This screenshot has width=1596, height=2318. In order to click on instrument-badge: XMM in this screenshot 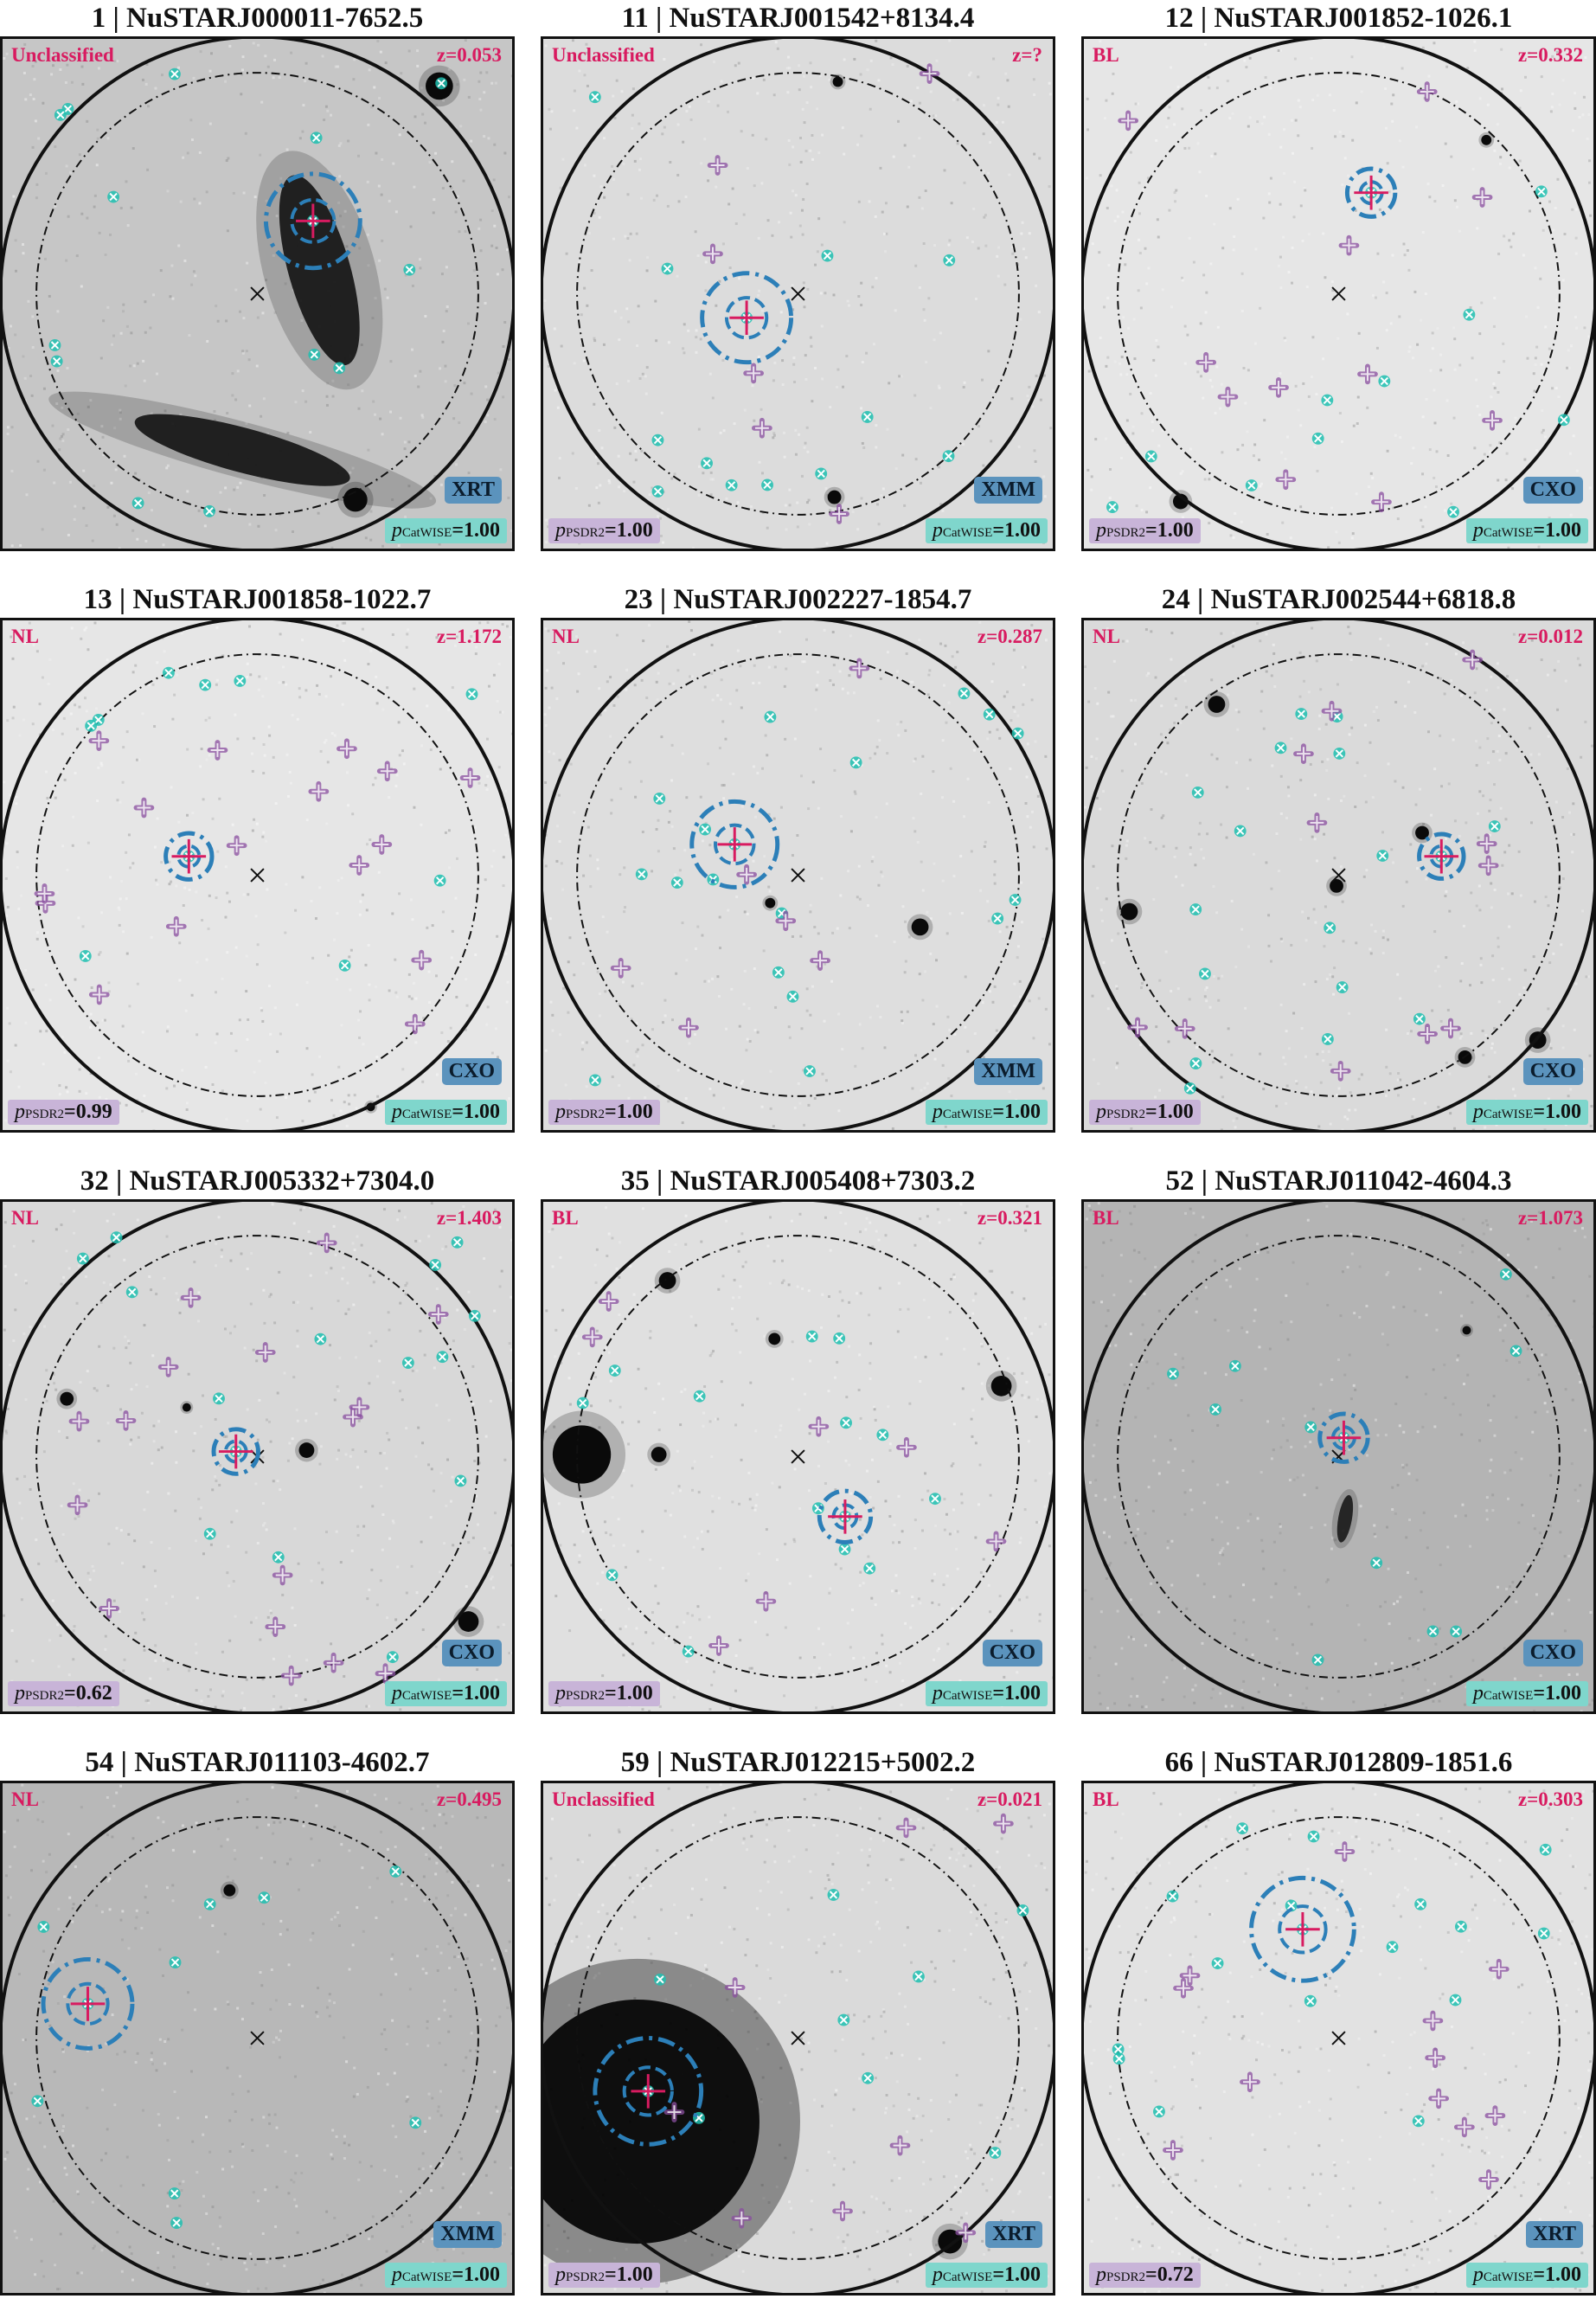, I will do `click(1008, 1072)`.